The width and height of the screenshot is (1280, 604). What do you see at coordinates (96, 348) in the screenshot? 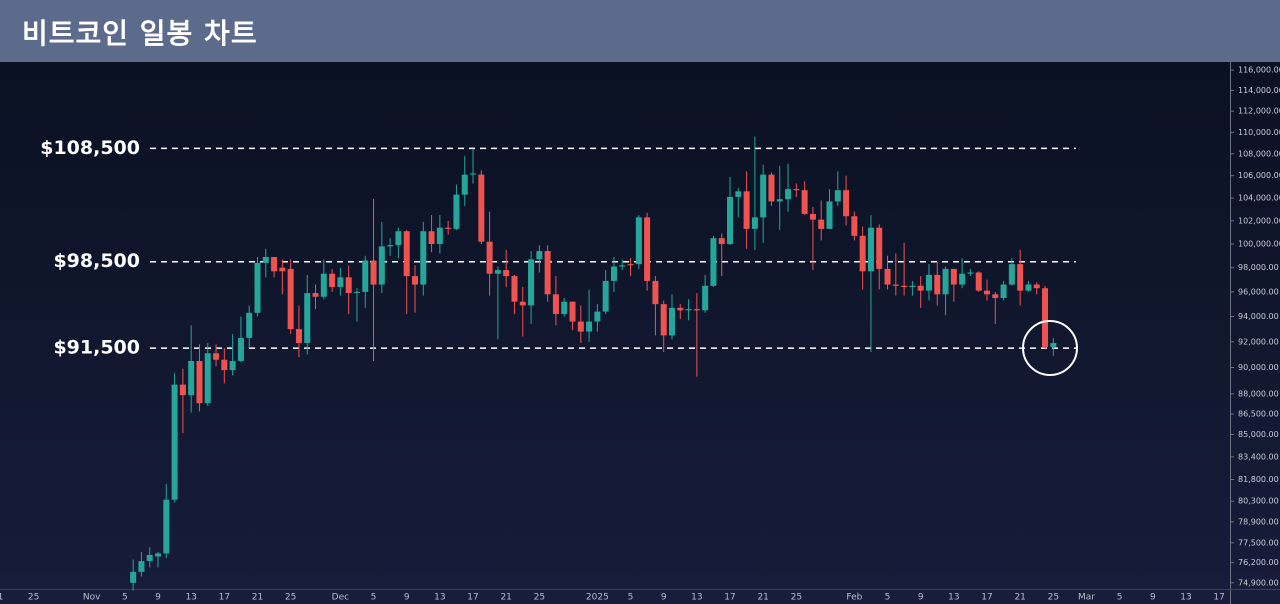
I see `level-label: $91,500` at bounding box center [96, 348].